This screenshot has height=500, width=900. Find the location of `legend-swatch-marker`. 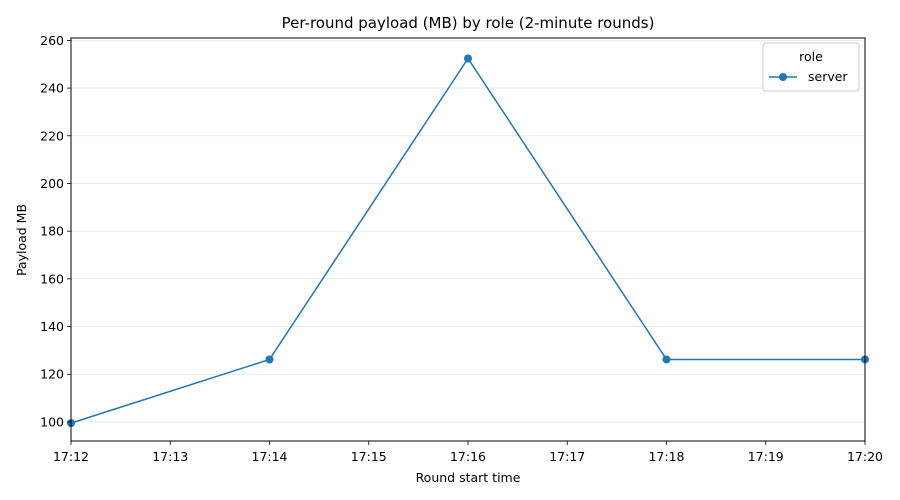

legend-swatch-marker is located at coordinates (783, 77).